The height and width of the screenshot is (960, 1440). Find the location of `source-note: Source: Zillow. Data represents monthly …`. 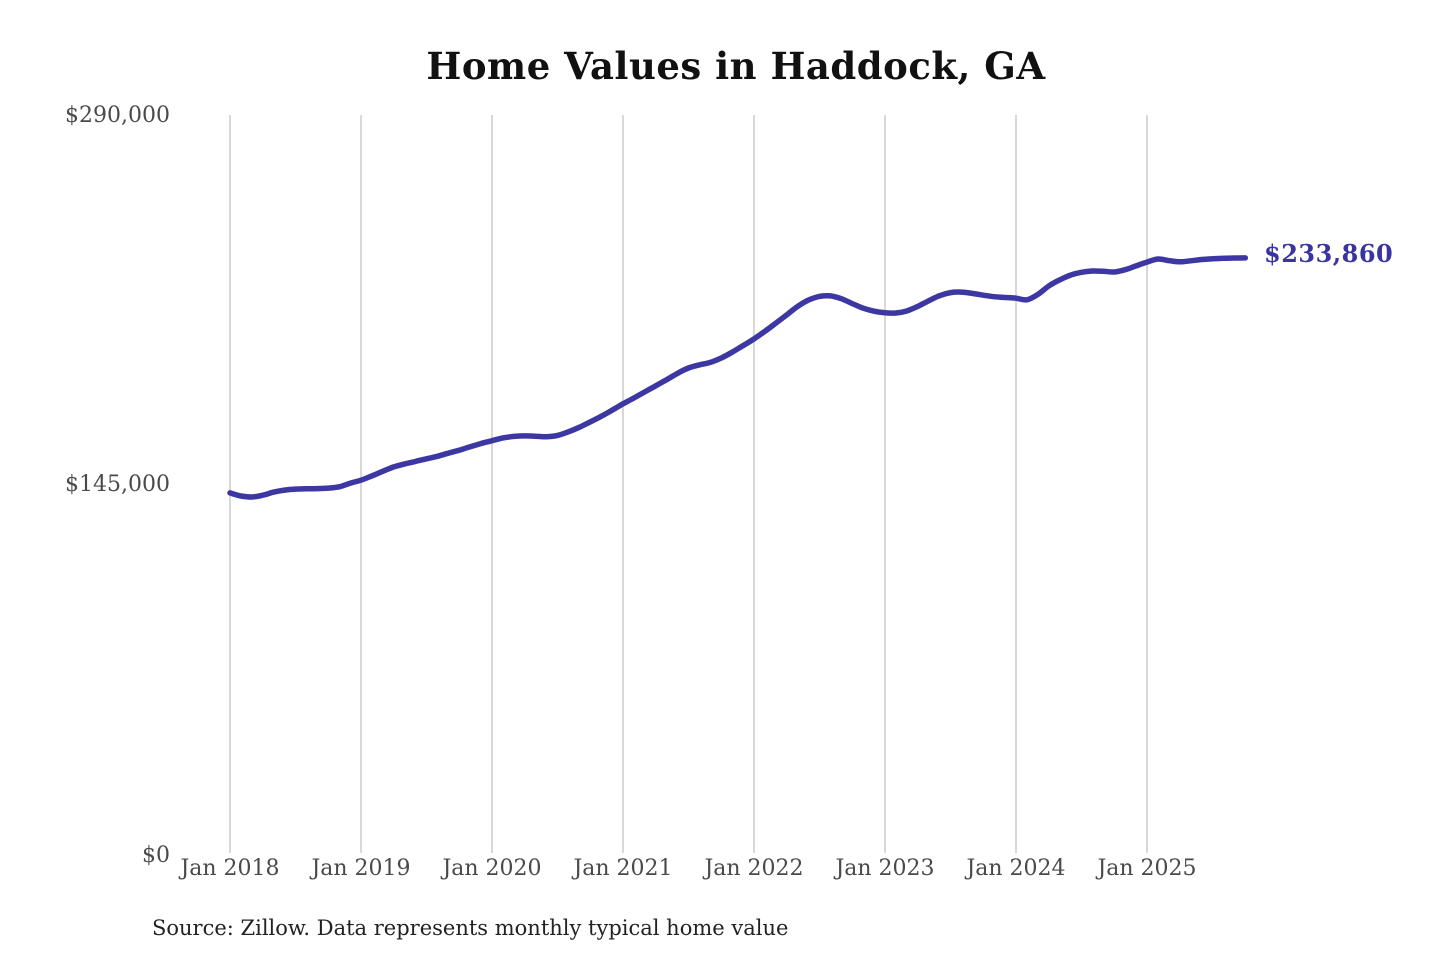

source-note: Source: Zillow. Data represents monthly … is located at coordinates (470, 928).